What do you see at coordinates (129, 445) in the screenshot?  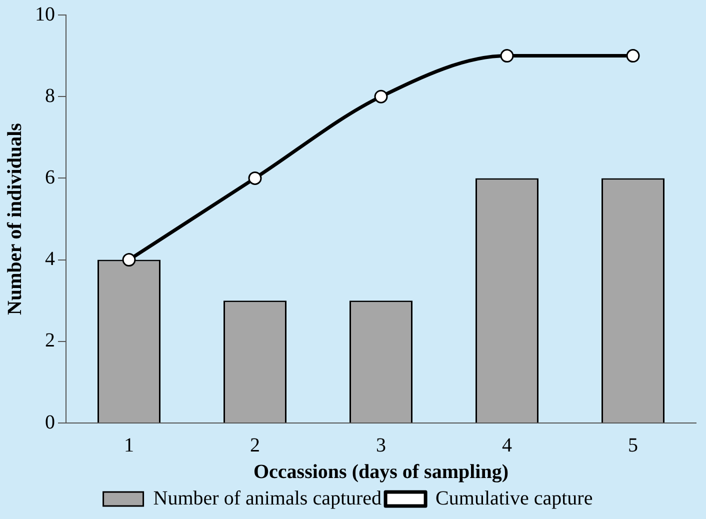 I see `x-tick-label: 1` at bounding box center [129, 445].